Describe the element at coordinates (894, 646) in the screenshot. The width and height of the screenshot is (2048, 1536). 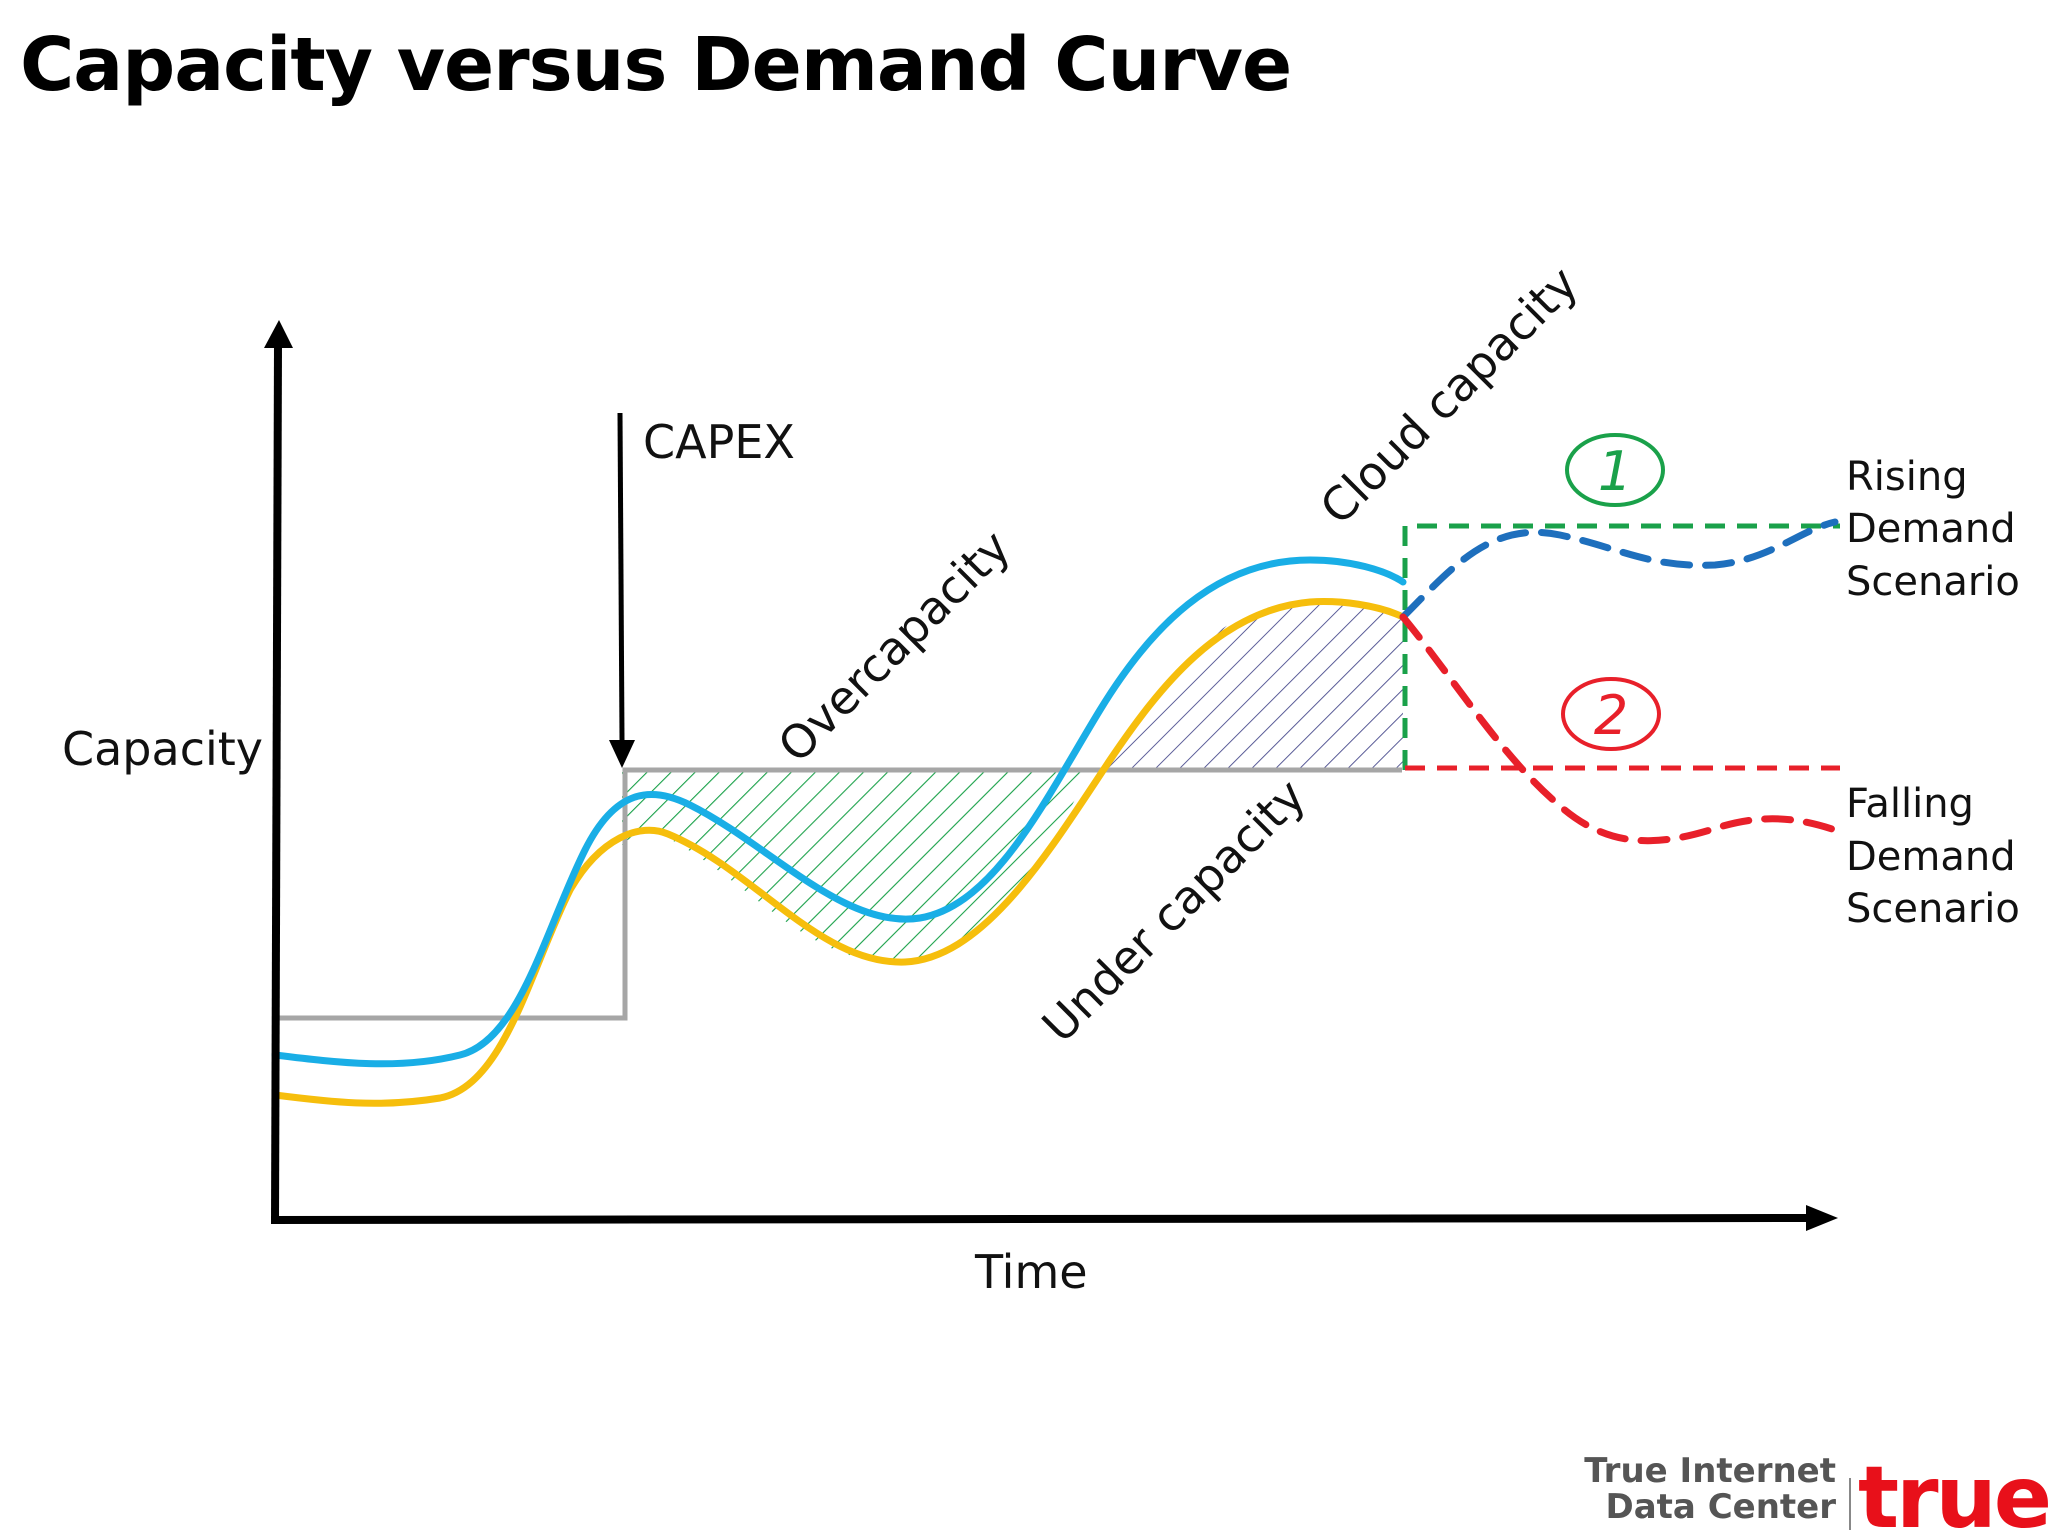
I see `overcapacity-label: Overcapacity` at that location.